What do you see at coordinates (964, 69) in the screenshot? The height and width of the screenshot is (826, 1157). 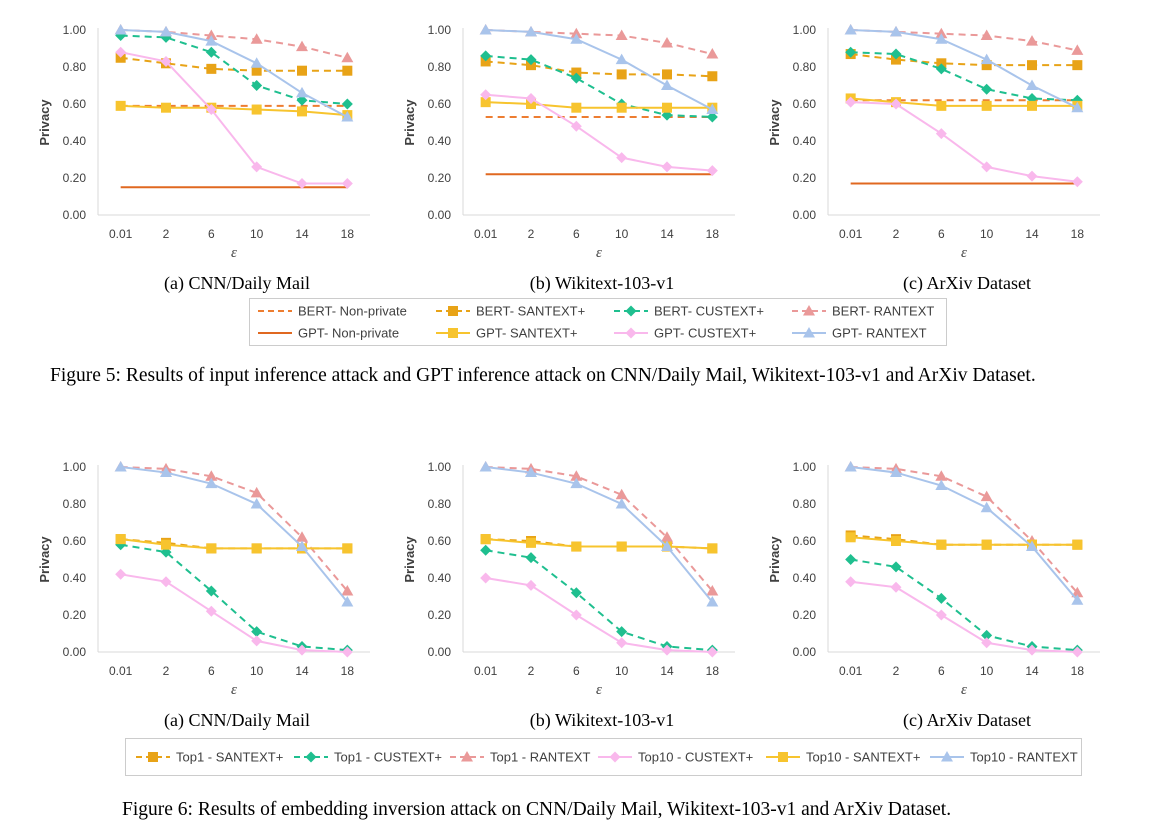 I see `series-line-gpt-rantext` at bounding box center [964, 69].